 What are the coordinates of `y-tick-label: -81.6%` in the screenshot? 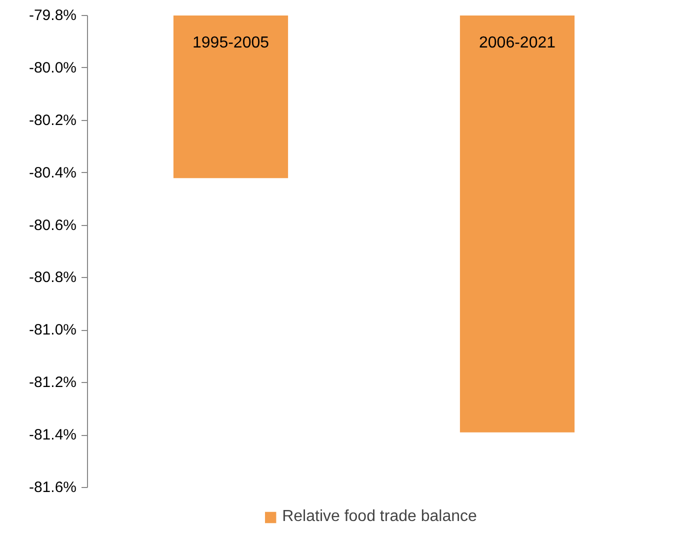 It's located at (52, 487).